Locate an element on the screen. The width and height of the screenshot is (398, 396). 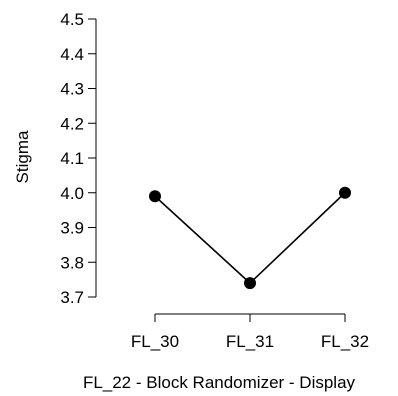
x-axis-title: FL_22 - Block Randomizer - Display is located at coordinates (219, 382).